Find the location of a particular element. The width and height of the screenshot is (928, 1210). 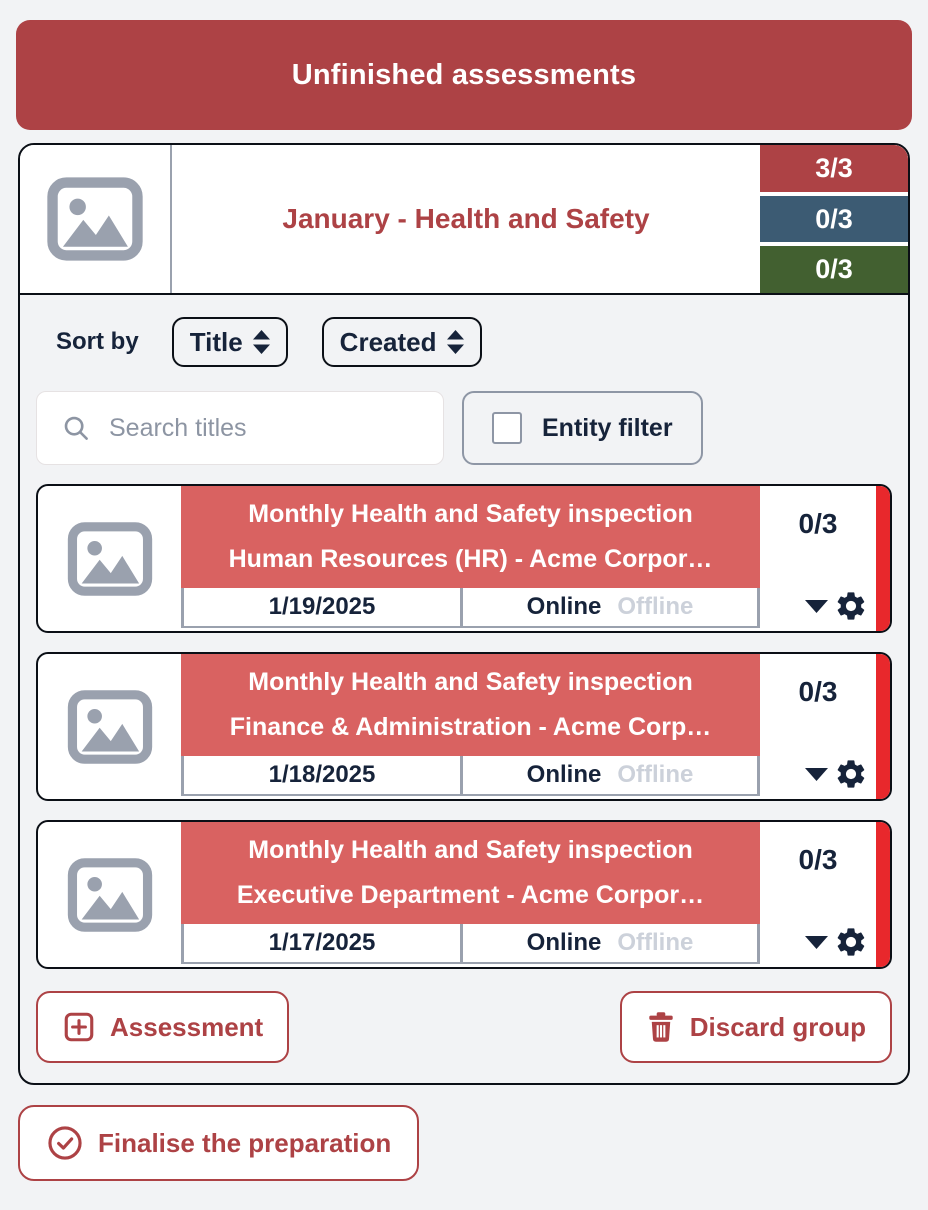

filter-row: Entity filter is located at coordinates (464, 428).